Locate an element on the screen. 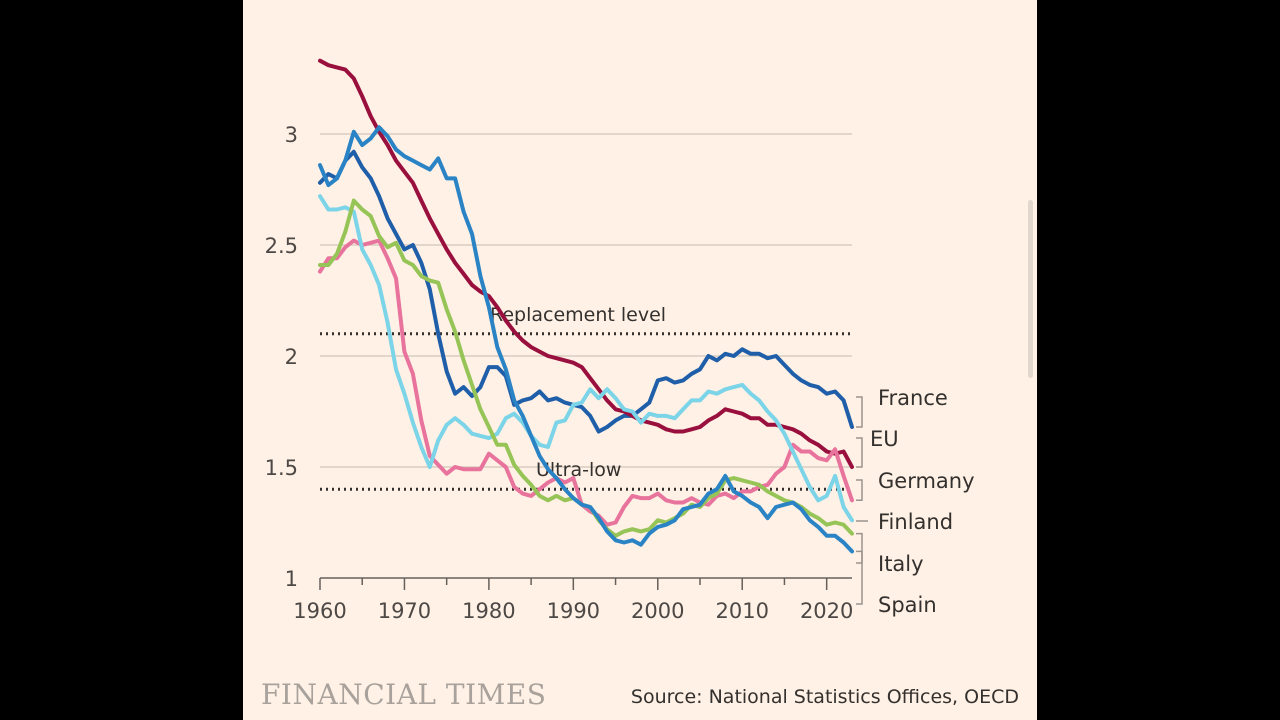 Image resolution: width=1280 pixels, height=720 pixels. y-tick-label: 3 is located at coordinates (291, 135).